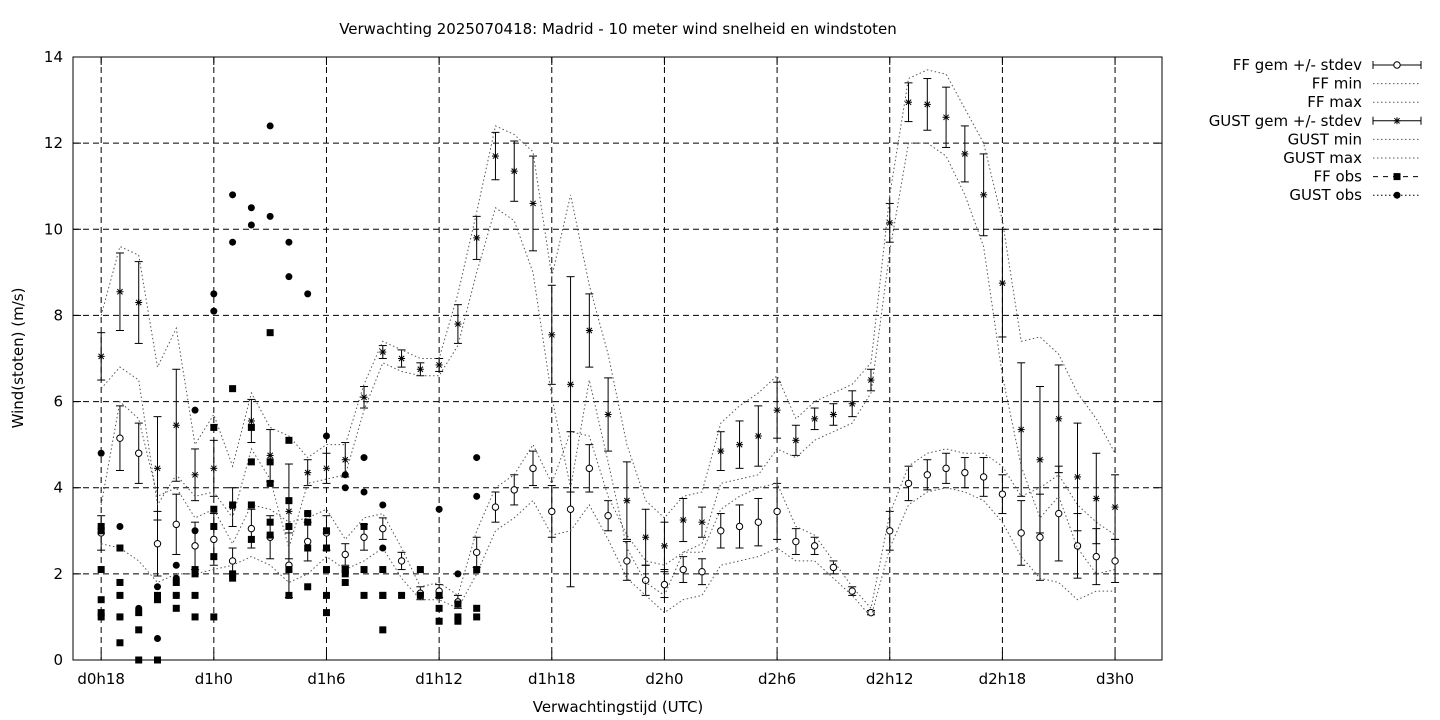  Describe the element at coordinates (1364, 102) in the screenshot. I see `legend-item: FF max` at that location.